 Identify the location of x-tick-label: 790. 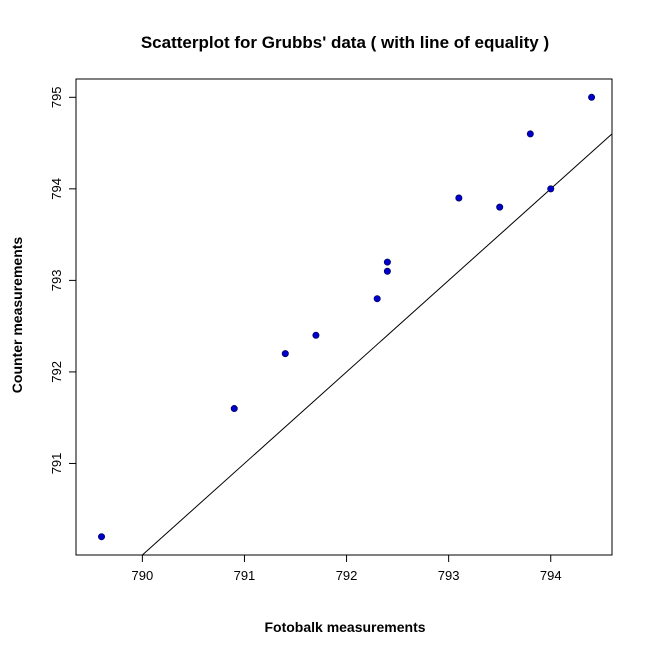
(143, 575).